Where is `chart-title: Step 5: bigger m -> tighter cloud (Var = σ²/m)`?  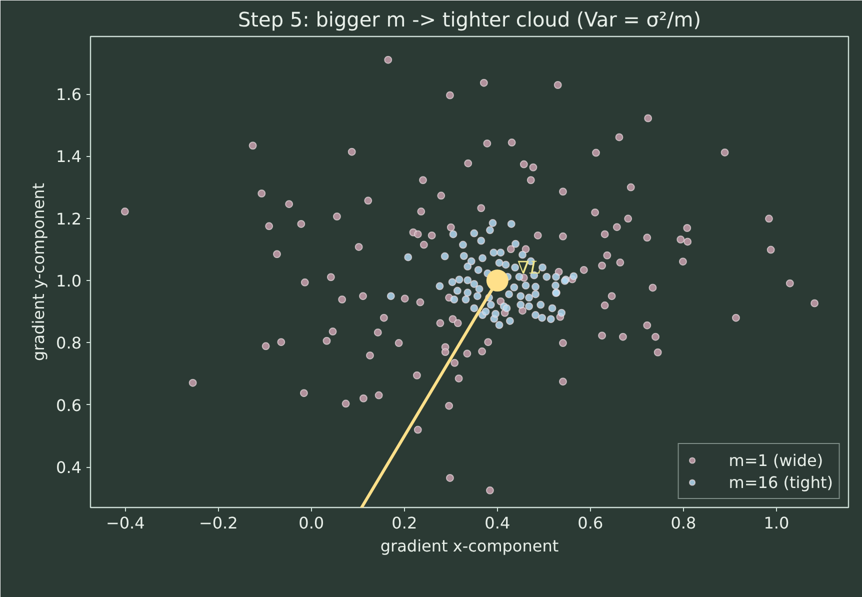 chart-title: Step 5: bigger m -> tighter cloud (Var = σ²/m) is located at coordinates (470, 20).